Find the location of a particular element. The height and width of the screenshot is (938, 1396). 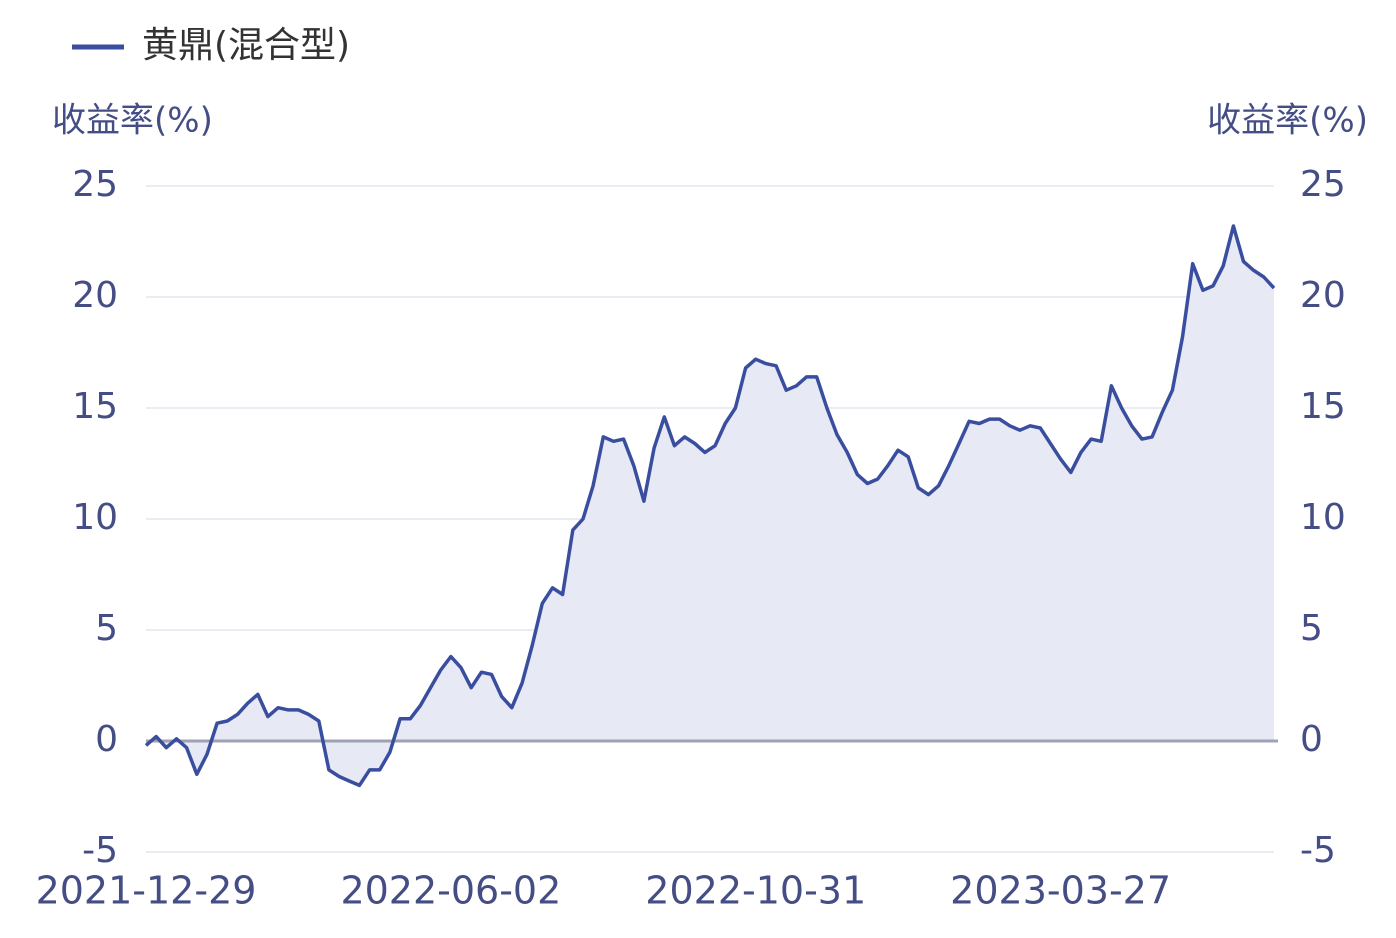

legend-label: 黄鼎(混合型) is located at coordinates (246, 45).